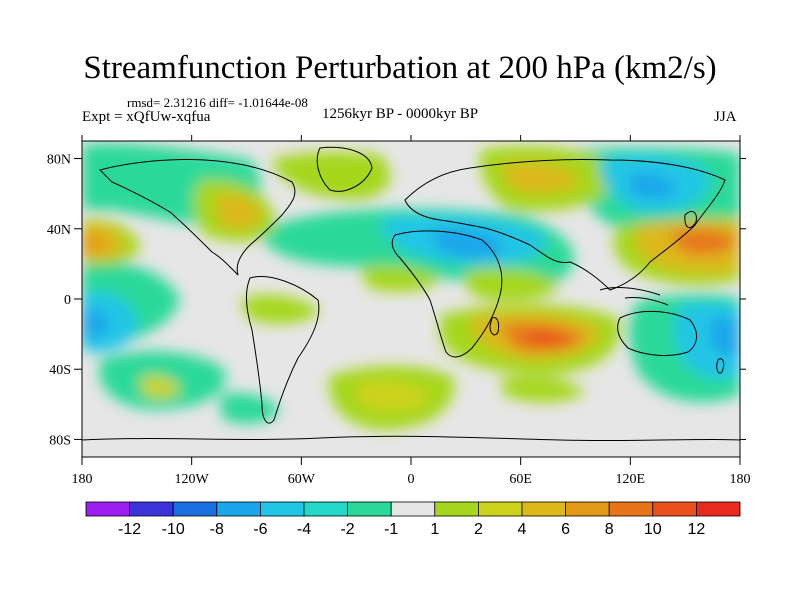 The width and height of the screenshot is (800, 600). I want to click on coastline-madagascar, so click(494, 326).